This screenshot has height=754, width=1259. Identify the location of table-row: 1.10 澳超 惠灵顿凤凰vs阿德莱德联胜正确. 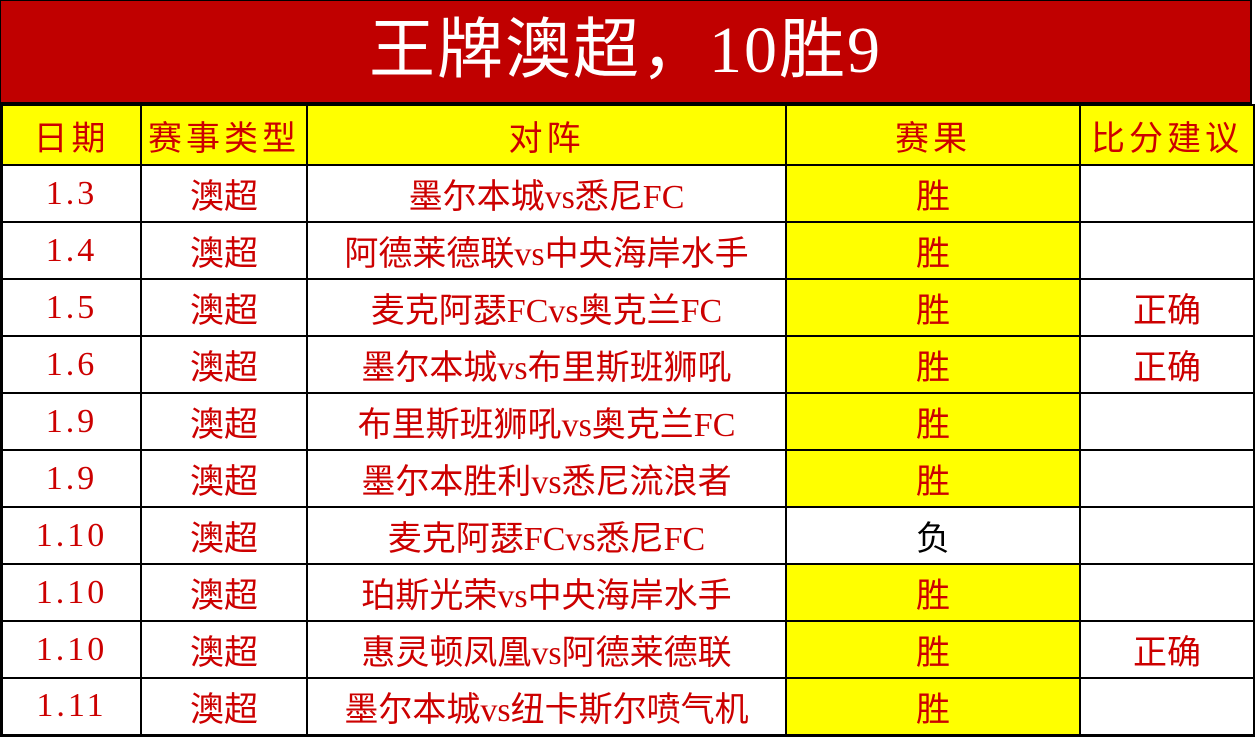
(628, 649).